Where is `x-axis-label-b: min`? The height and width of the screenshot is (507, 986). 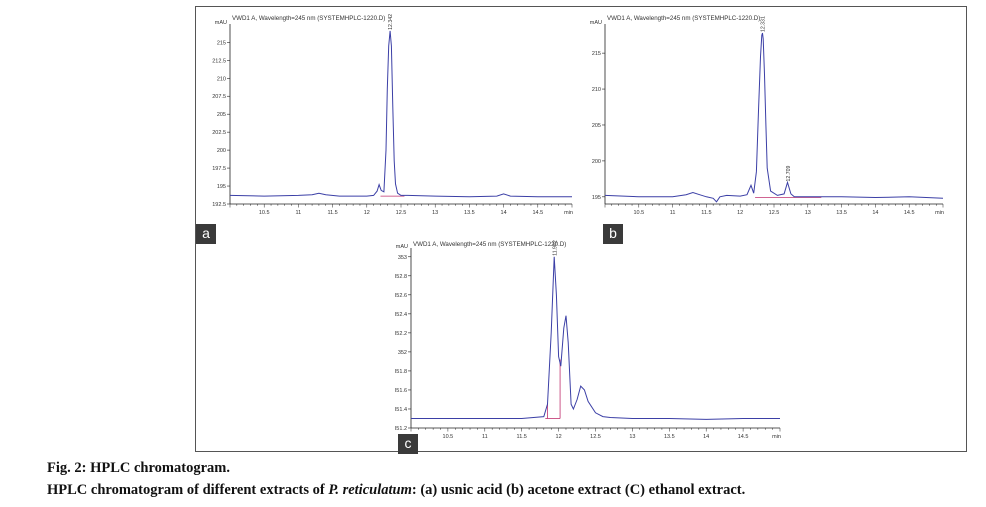
x-axis-label-b: min is located at coordinates (939, 213).